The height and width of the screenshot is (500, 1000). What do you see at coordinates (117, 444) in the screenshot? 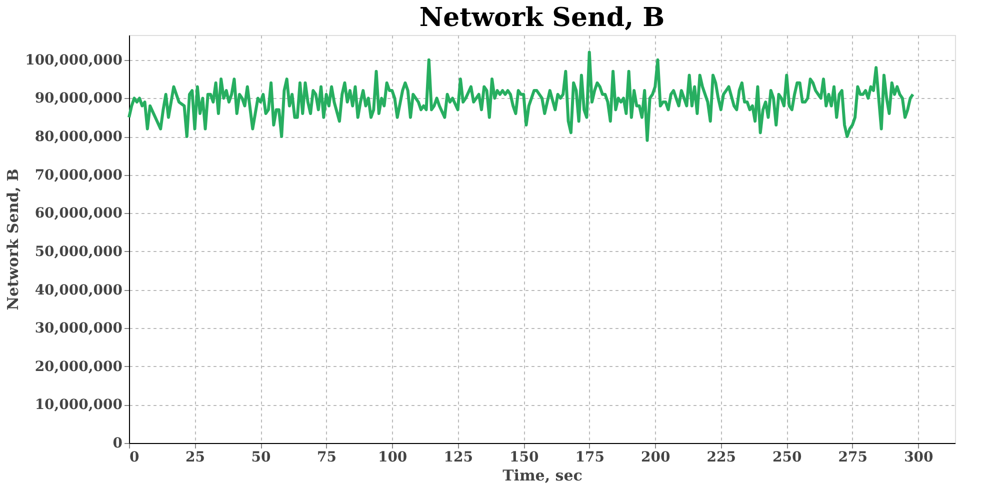
I see `y-tick-label: 0` at bounding box center [117, 444].